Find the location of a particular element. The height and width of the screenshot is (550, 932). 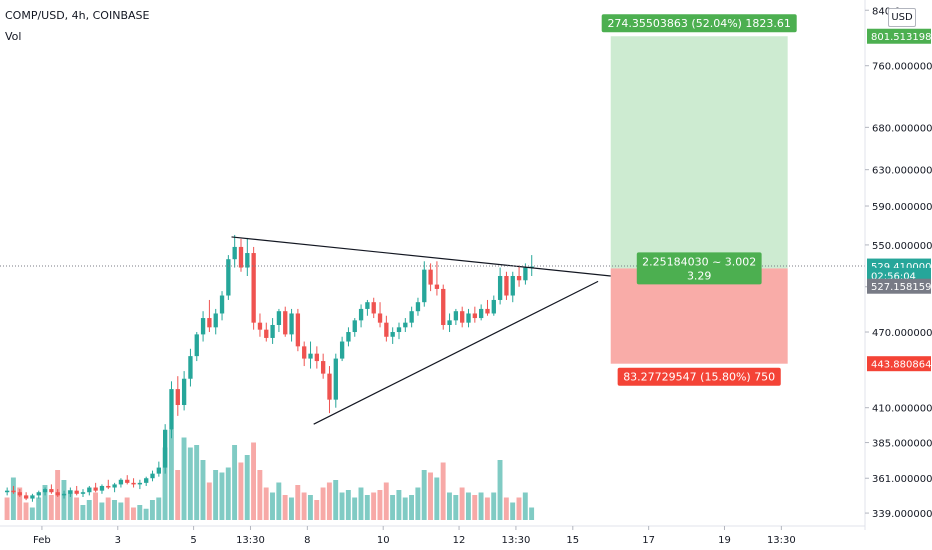

price-tag-label: 801.51319833 is located at coordinates (901, 37).